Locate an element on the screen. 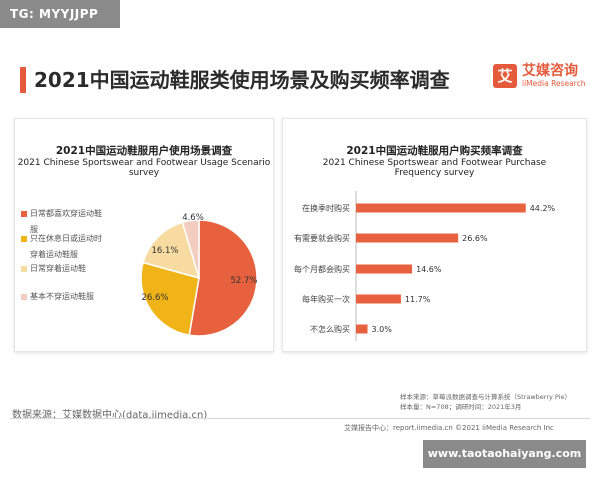 Image resolution: width=600 pixels, height=480 pixels. bar-category-2: 有需要就会购买 is located at coordinates (322, 238).